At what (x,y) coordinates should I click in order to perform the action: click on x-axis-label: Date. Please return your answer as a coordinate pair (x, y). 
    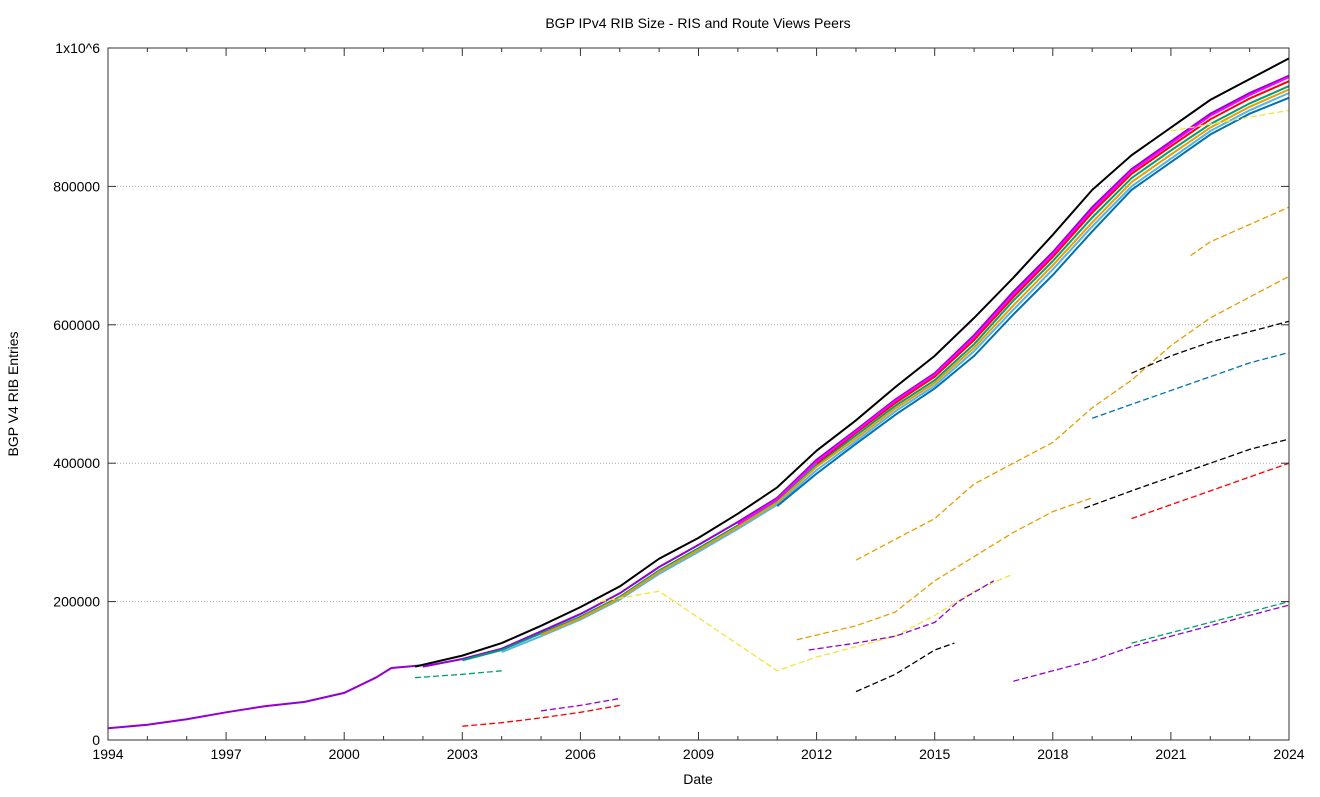
    Looking at the image, I should click on (698, 779).